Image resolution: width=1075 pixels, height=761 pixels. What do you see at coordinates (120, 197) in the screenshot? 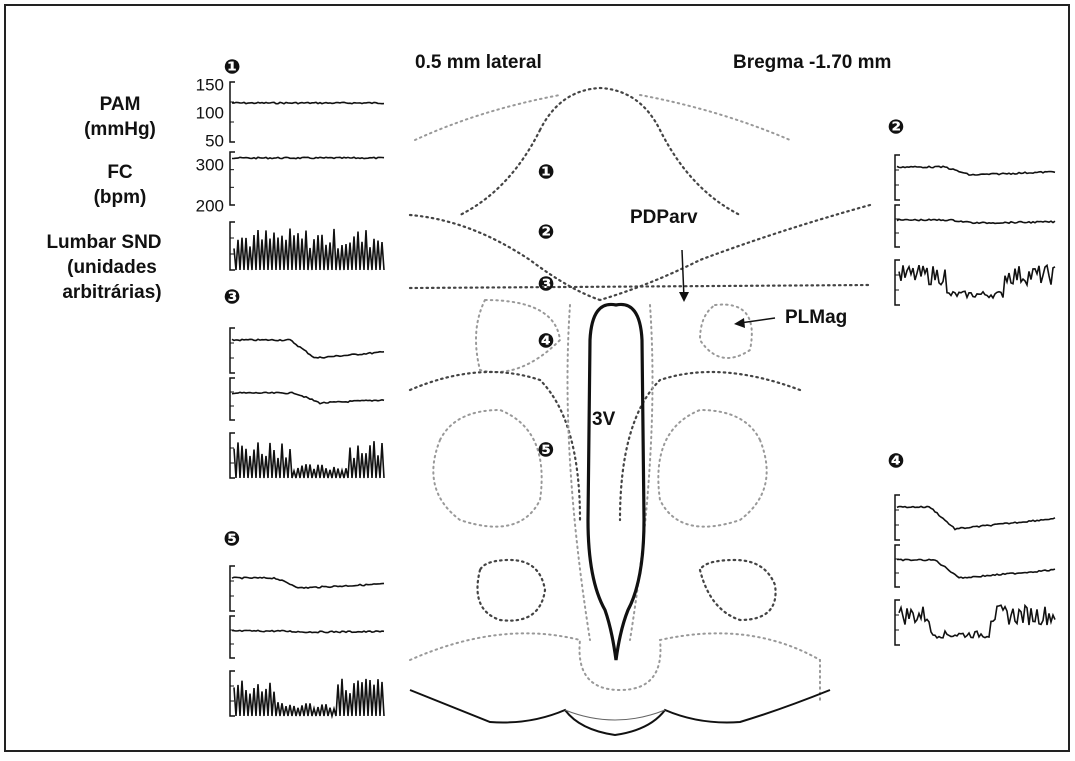
I see `label: (bpm)` at bounding box center [120, 197].